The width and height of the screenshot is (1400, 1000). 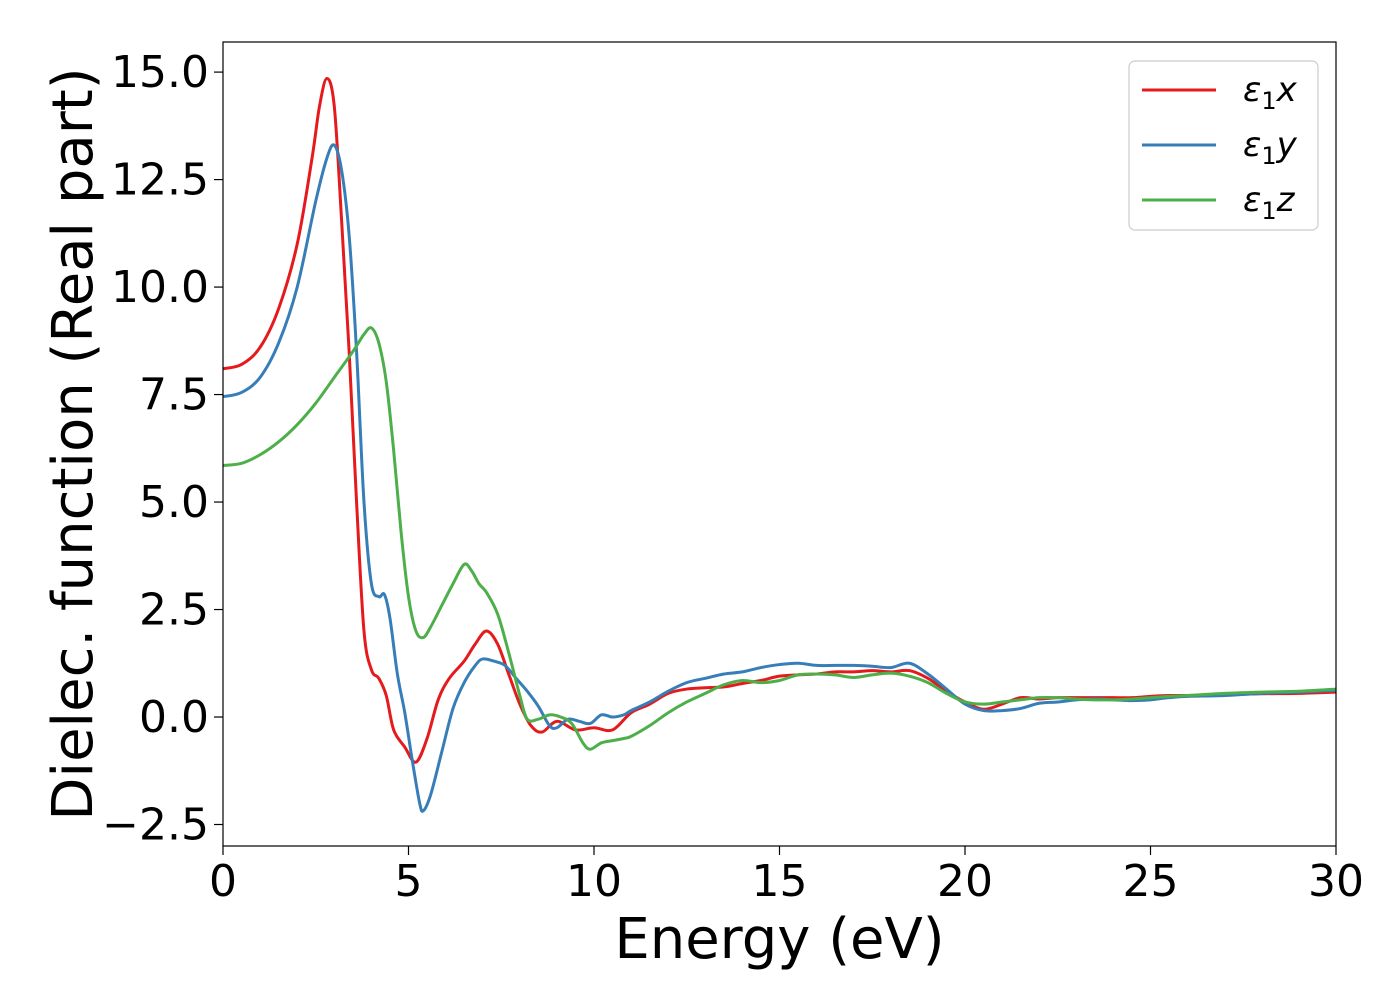 I want to click on y-tick-label: 7.5, so click(x=174, y=395).